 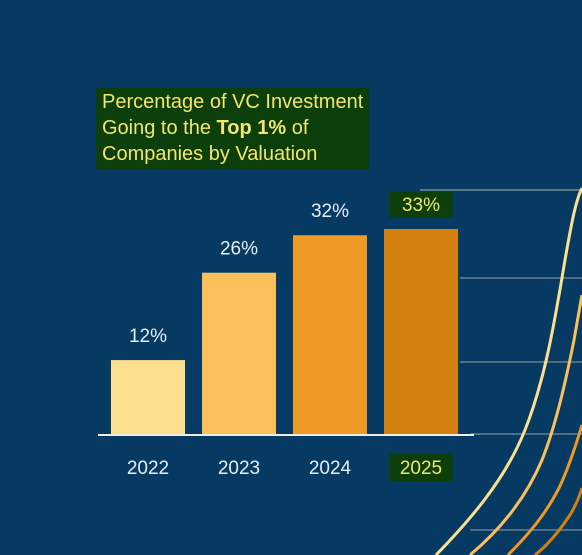 What do you see at coordinates (421, 332) in the screenshot?
I see `bar-2025` at bounding box center [421, 332].